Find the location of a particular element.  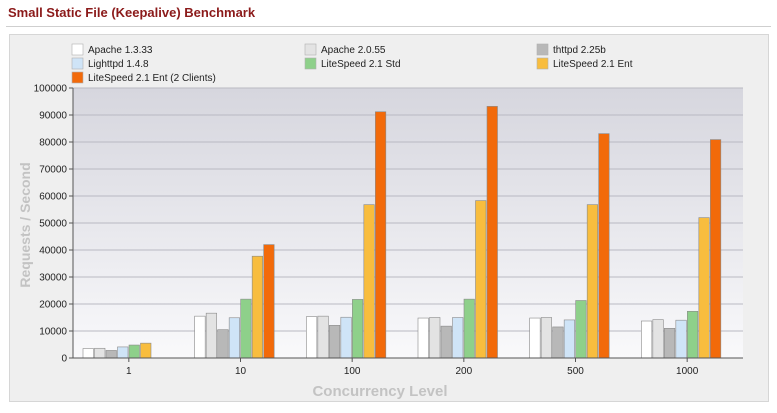

y-tick-label: 60000 is located at coordinates (53, 197).